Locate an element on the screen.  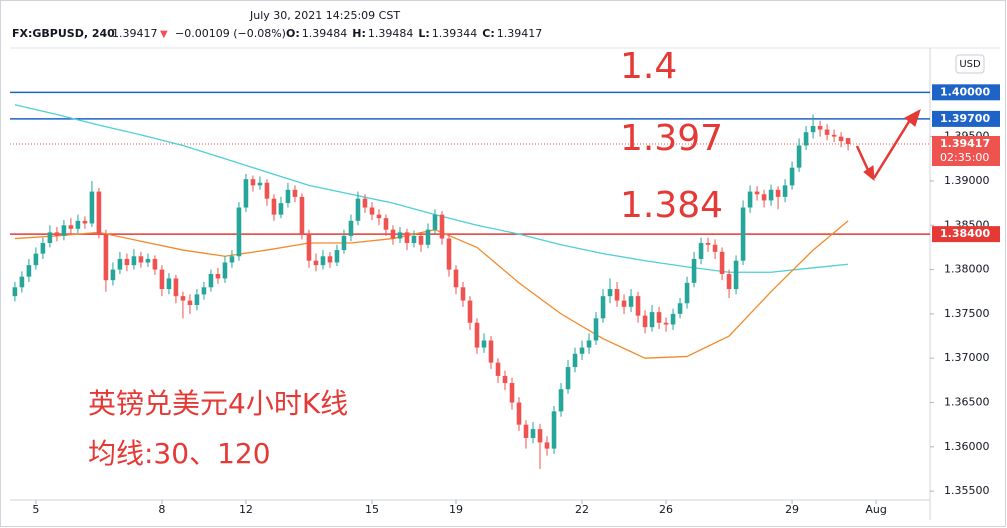
y-tick-label: 1.36000 is located at coordinates (967, 446).